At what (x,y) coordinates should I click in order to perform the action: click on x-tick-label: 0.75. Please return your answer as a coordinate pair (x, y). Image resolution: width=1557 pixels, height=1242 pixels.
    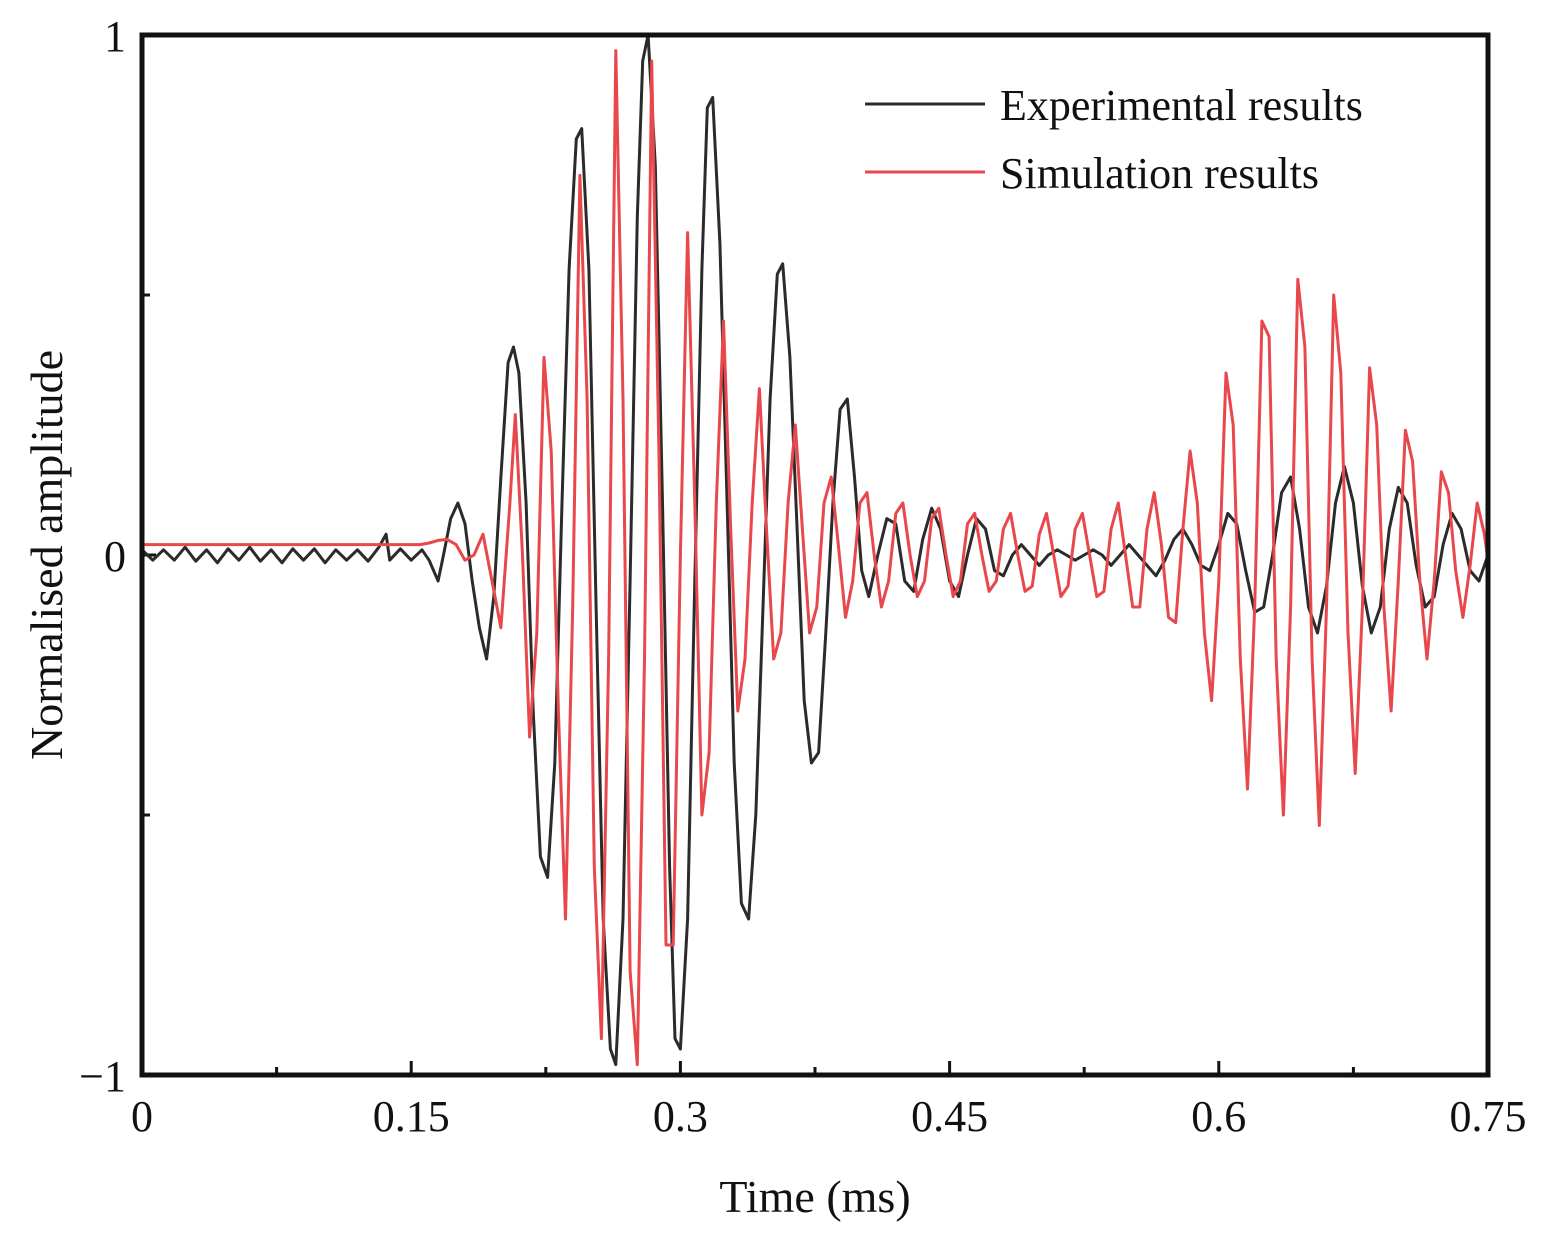
    Looking at the image, I should click on (1488, 1116).